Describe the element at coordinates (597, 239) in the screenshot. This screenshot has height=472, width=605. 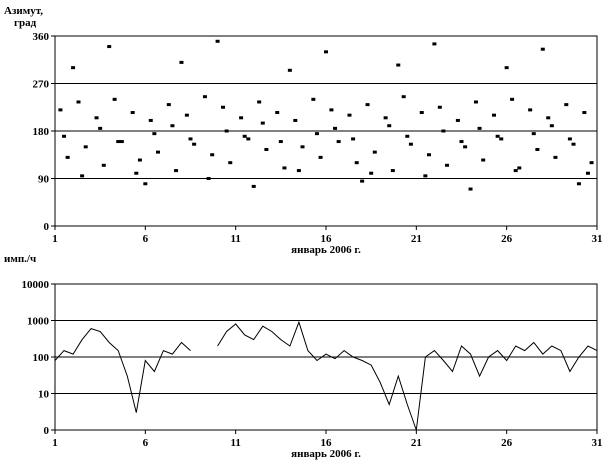
I see `x-tick-label: 31` at that location.